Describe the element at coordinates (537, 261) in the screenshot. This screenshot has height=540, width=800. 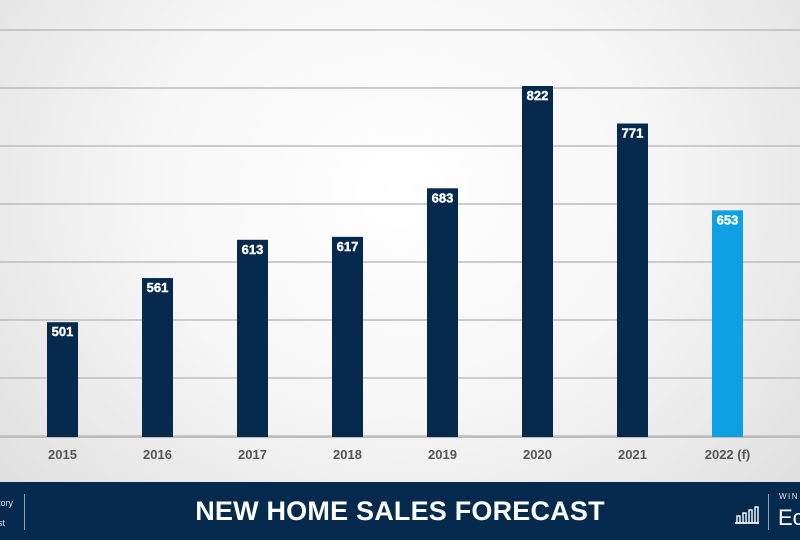
I see `bar-2020` at that location.